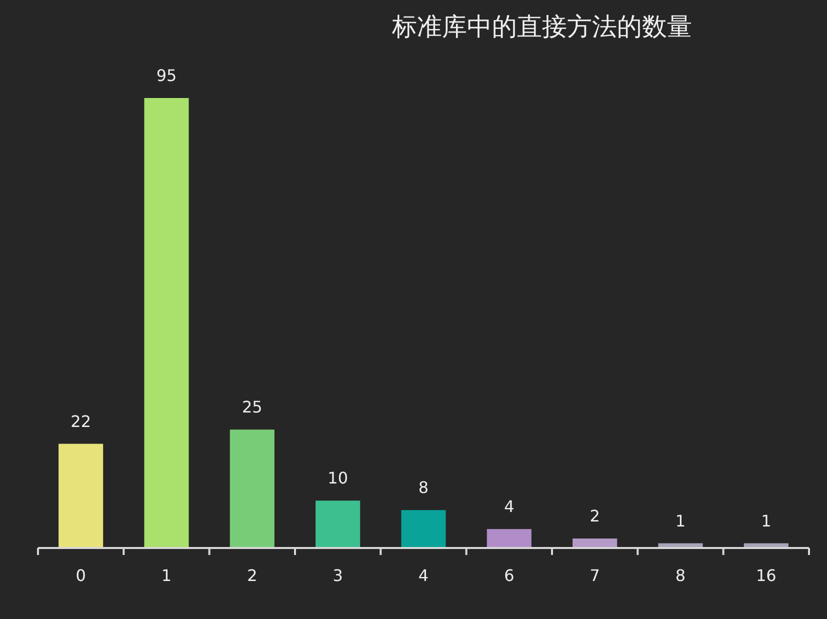  What do you see at coordinates (595, 575) in the screenshot?
I see `x-tick-label: 7` at bounding box center [595, 575].